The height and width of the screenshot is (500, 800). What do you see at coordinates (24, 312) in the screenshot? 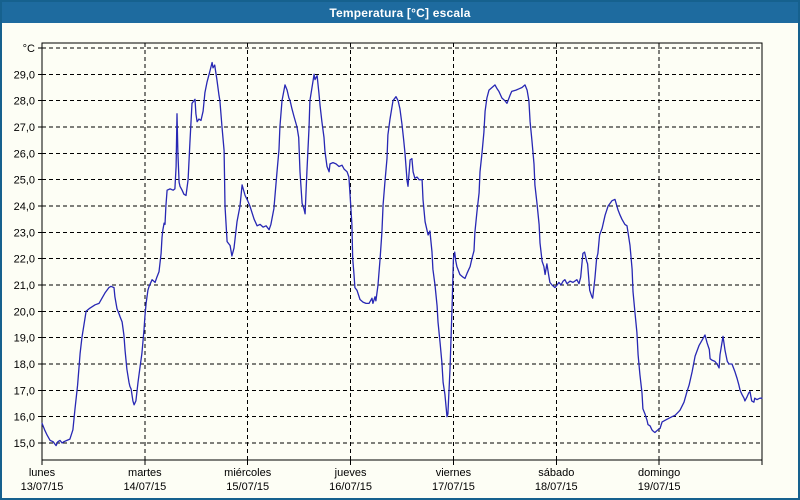
I see `y-tick-label-20: 20,0` at bounding box center [24, 312].